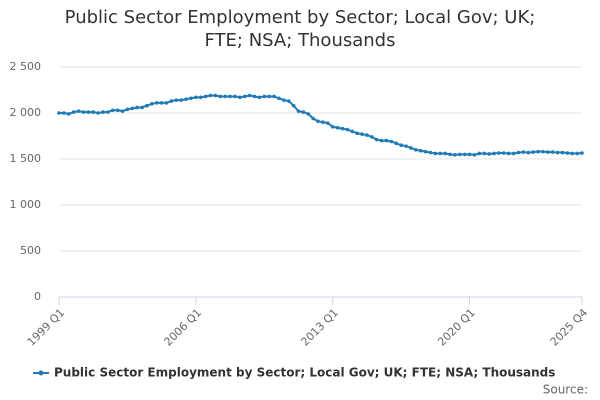 This screenshot has height=400, width=600. Describe the element at coordinates (26, 204) in the screenshot. I see `y-tick-label: 1 000` at that location.